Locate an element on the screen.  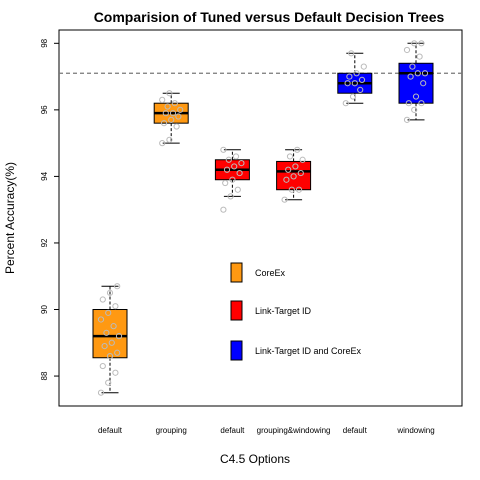
x-tick-label: windowing is located at coordinates (415, 430).